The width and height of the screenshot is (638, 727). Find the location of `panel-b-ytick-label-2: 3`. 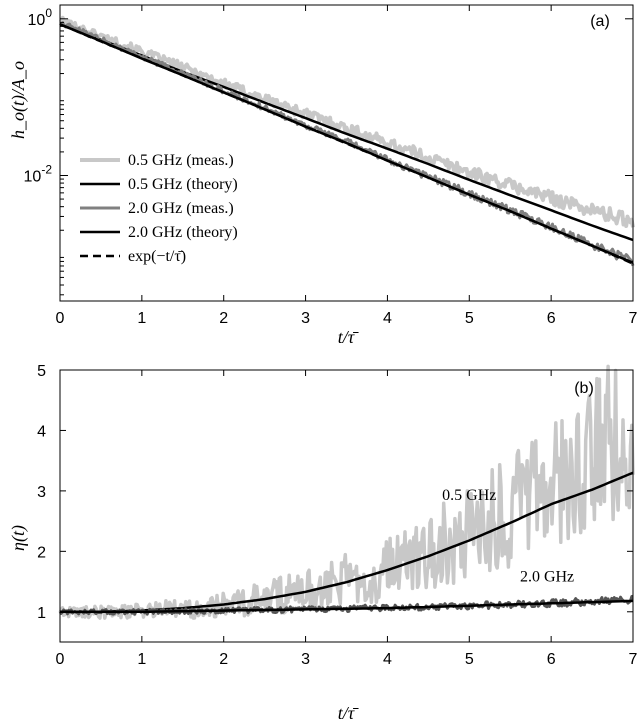

panel-b-ytick-label-2: 3 is located at coordinates (41, 492).